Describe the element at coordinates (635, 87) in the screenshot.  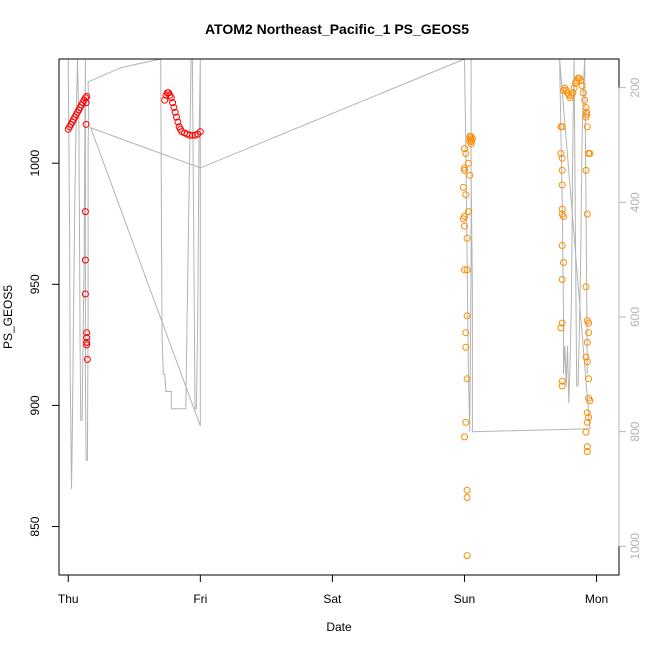
I see `y2-tick-label: 200` at that location.